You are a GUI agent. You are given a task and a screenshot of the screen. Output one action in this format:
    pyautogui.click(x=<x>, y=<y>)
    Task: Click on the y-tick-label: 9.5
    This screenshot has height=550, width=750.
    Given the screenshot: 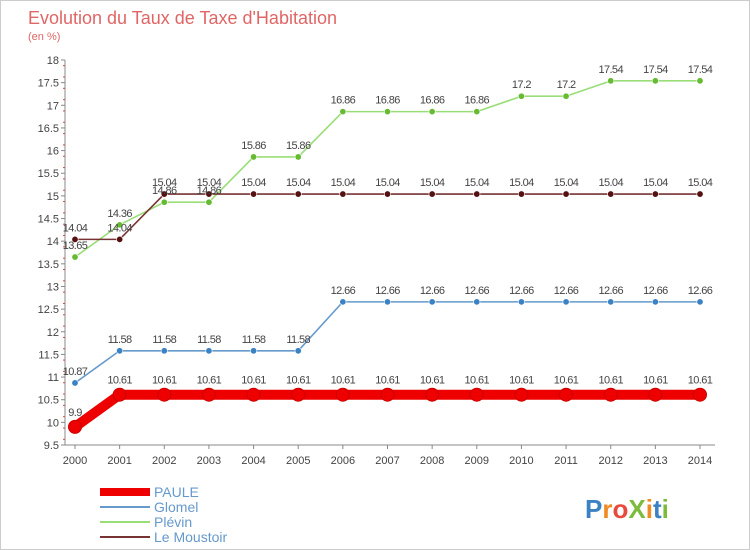 What is the action you would take?
    pyautogui.click(x=51, y=446)
    